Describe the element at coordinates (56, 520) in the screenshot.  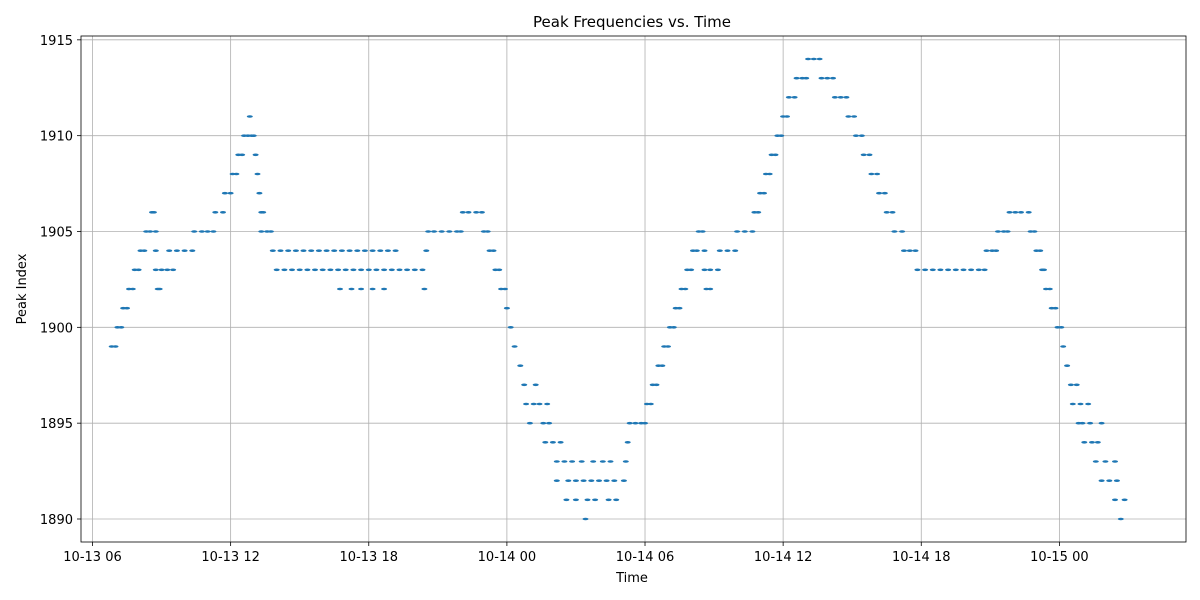
I see `y-tick-label: 1890` at that location.